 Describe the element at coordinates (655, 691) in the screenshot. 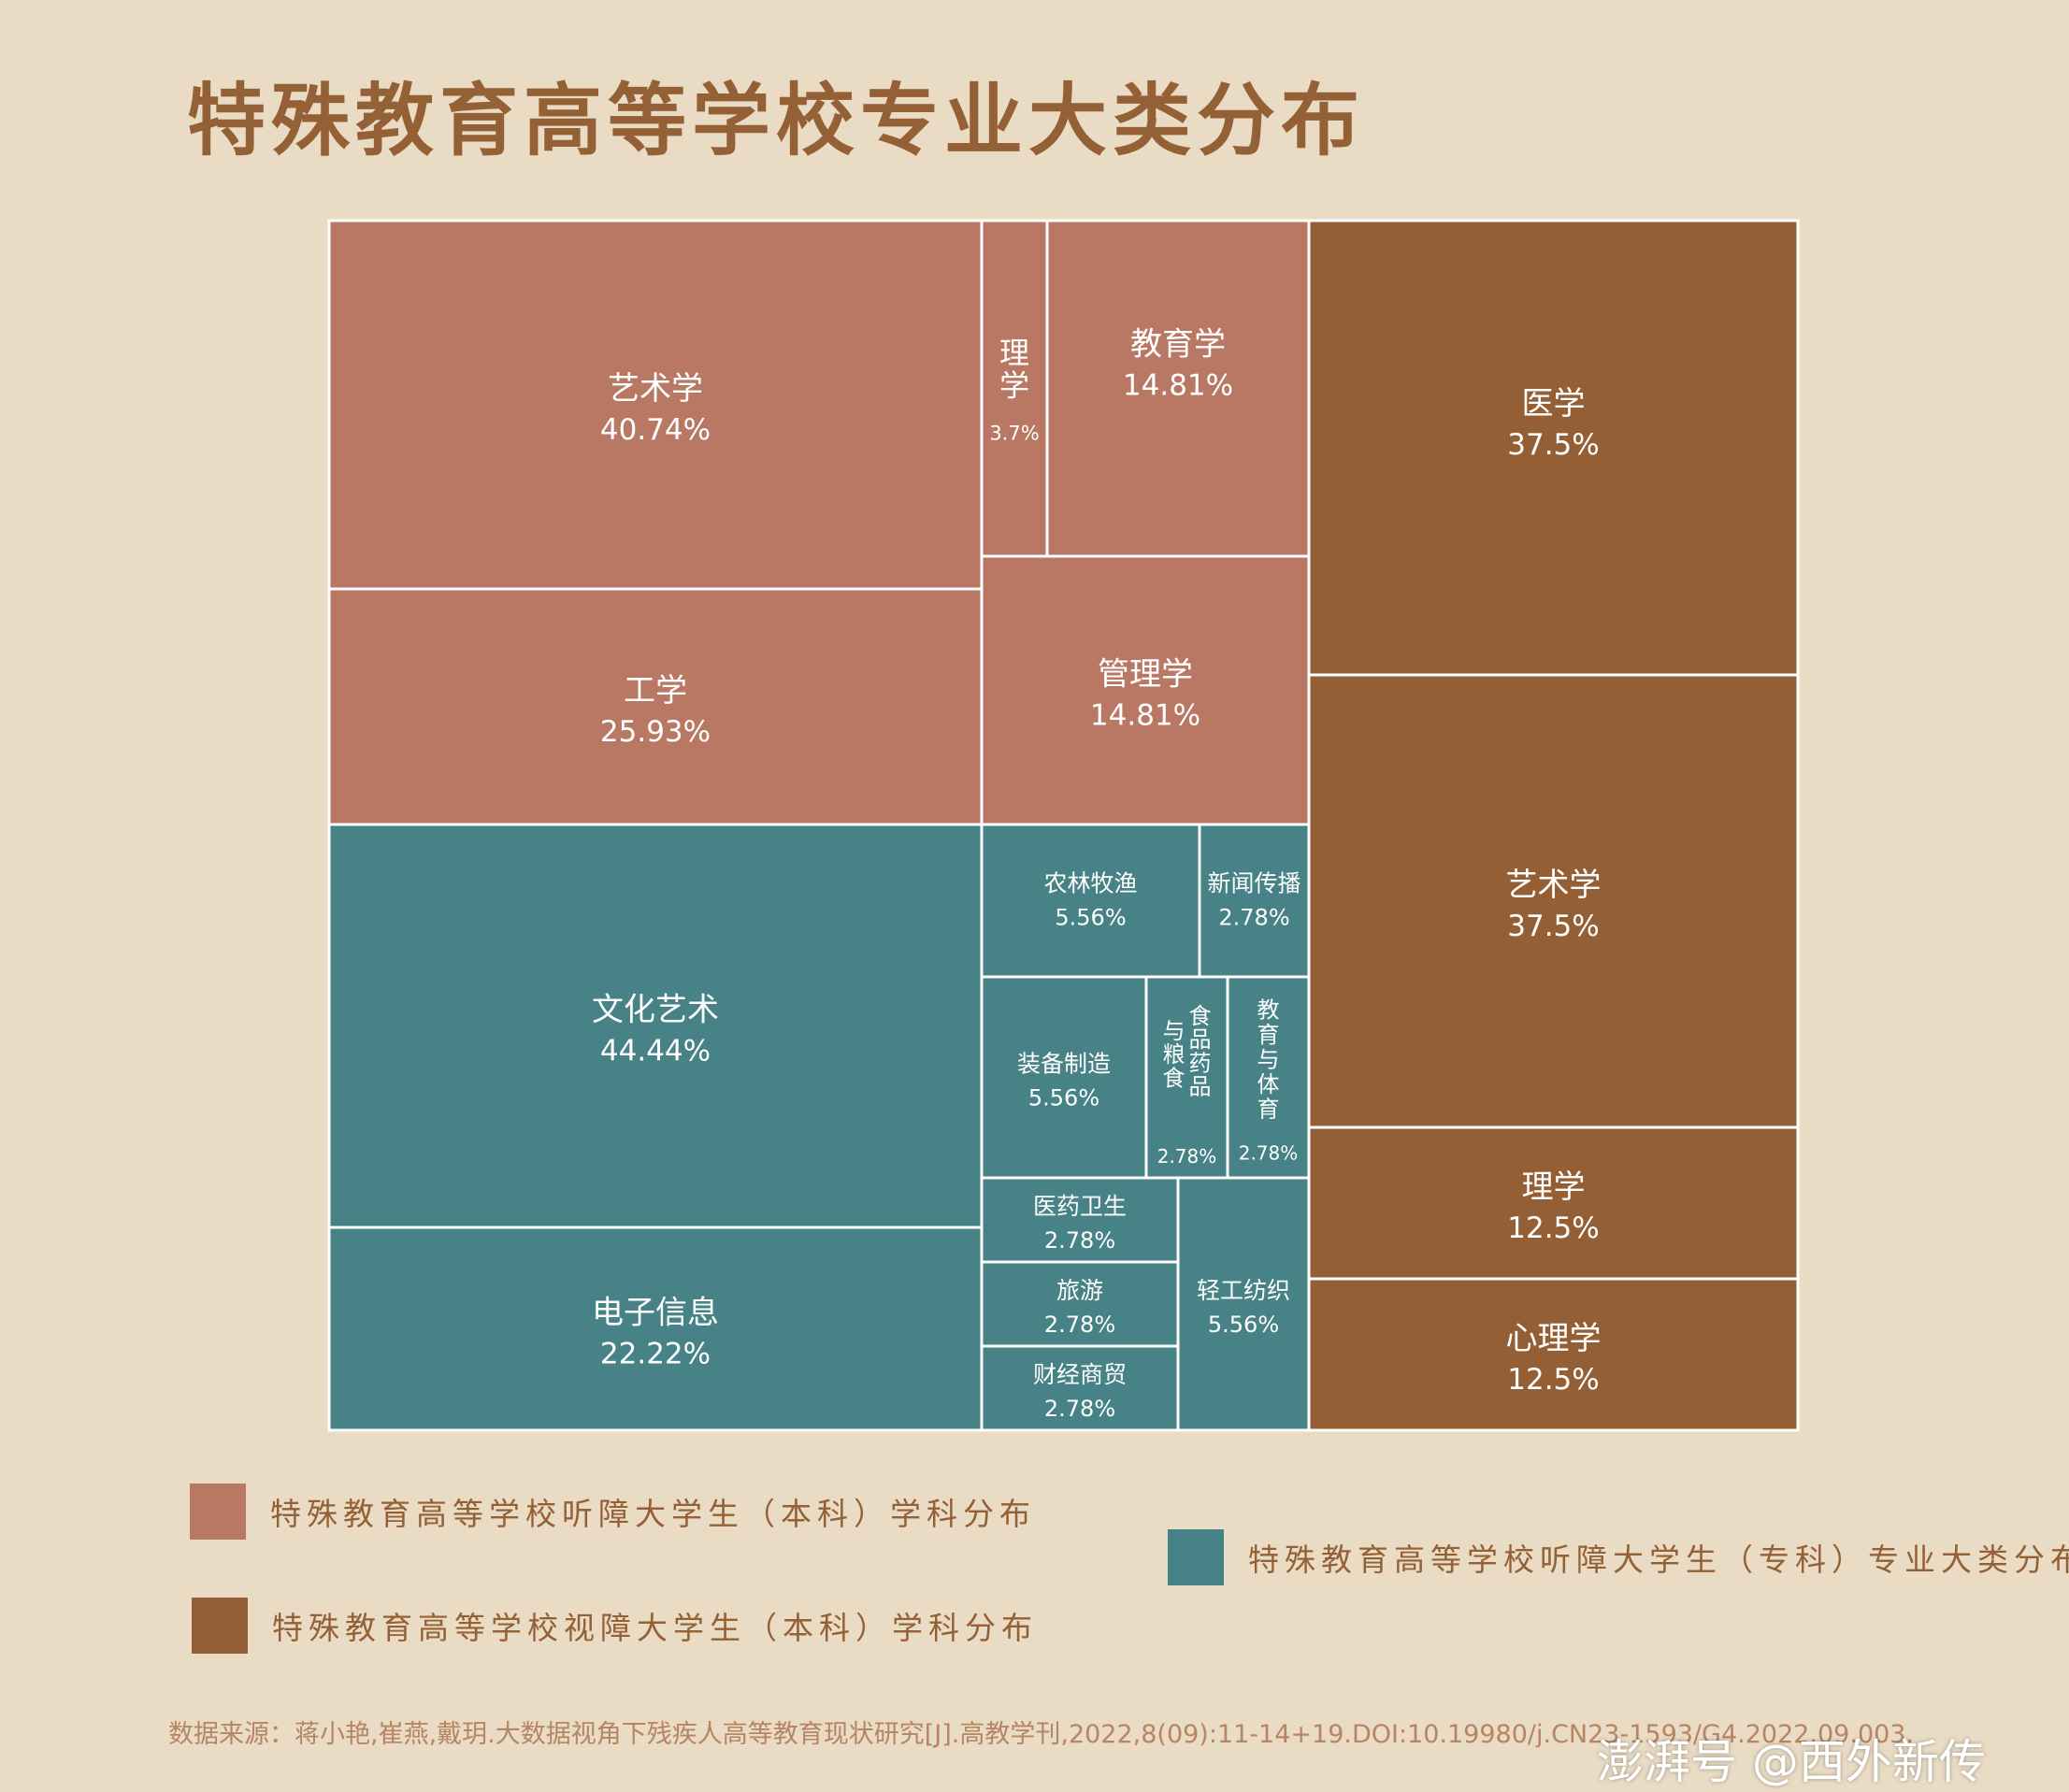

I see `cell-name-label: 工学` at that location.